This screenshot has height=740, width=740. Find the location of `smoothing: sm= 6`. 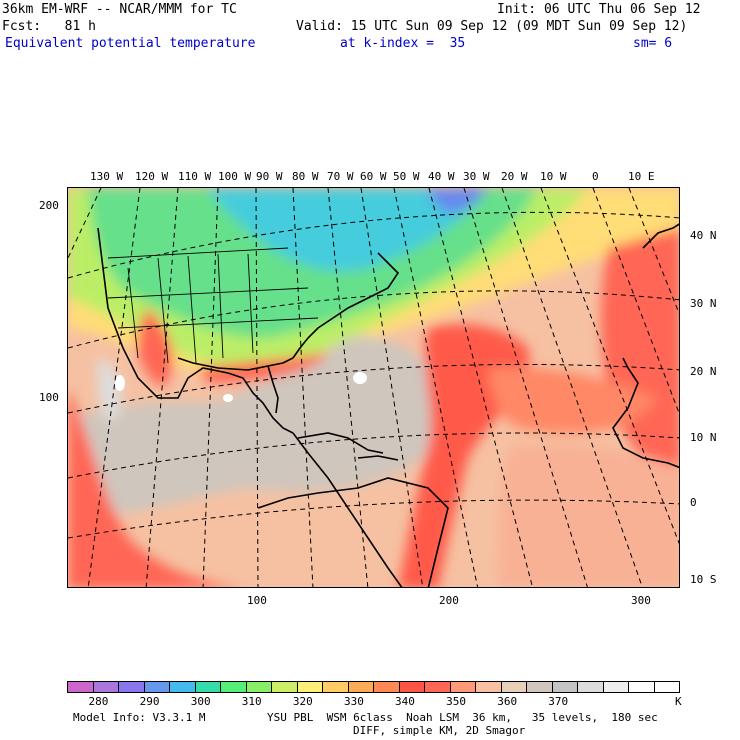

smoothing: sm= 6 is located at coordinates (653, 43).